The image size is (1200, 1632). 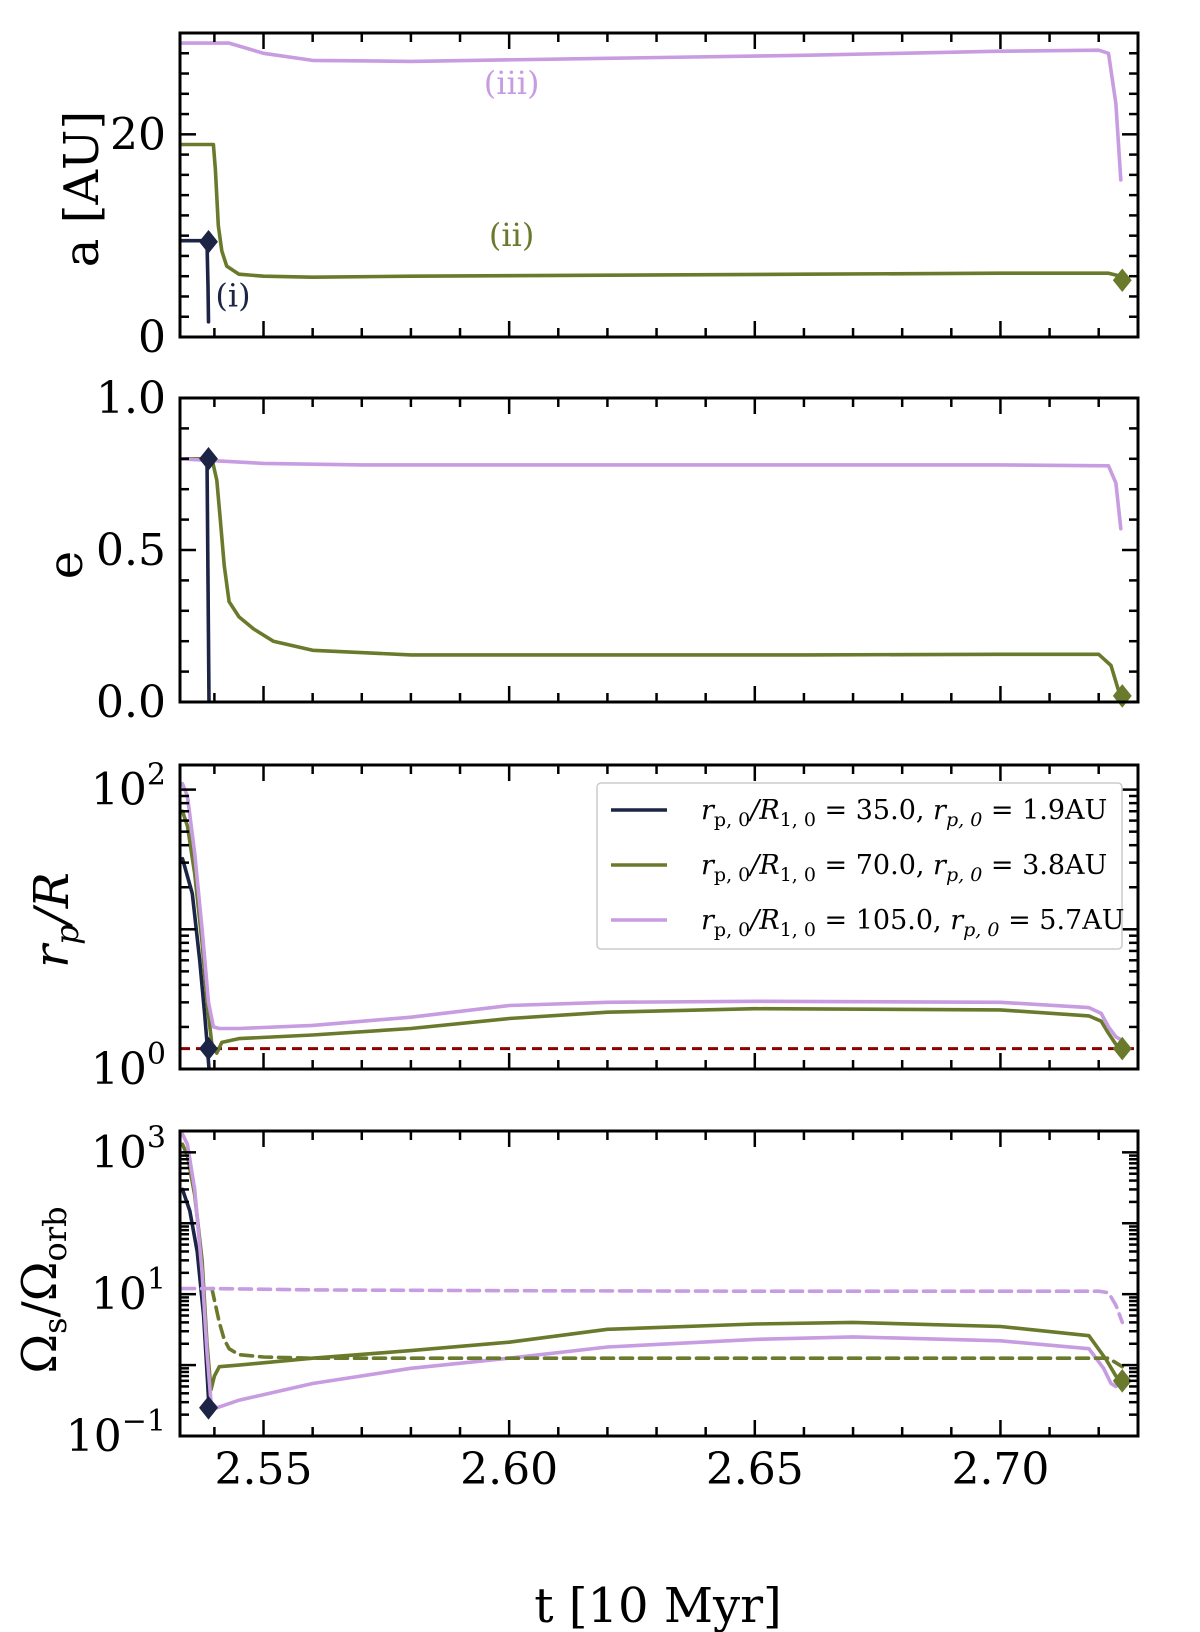 What do you see at coordinates (904, 813) in the screenshot?
I see `legend-label-i: rp, 0/R1, 0 = 35.0, rp, 0 = 1.9AU` at bounding box center [904, 813].